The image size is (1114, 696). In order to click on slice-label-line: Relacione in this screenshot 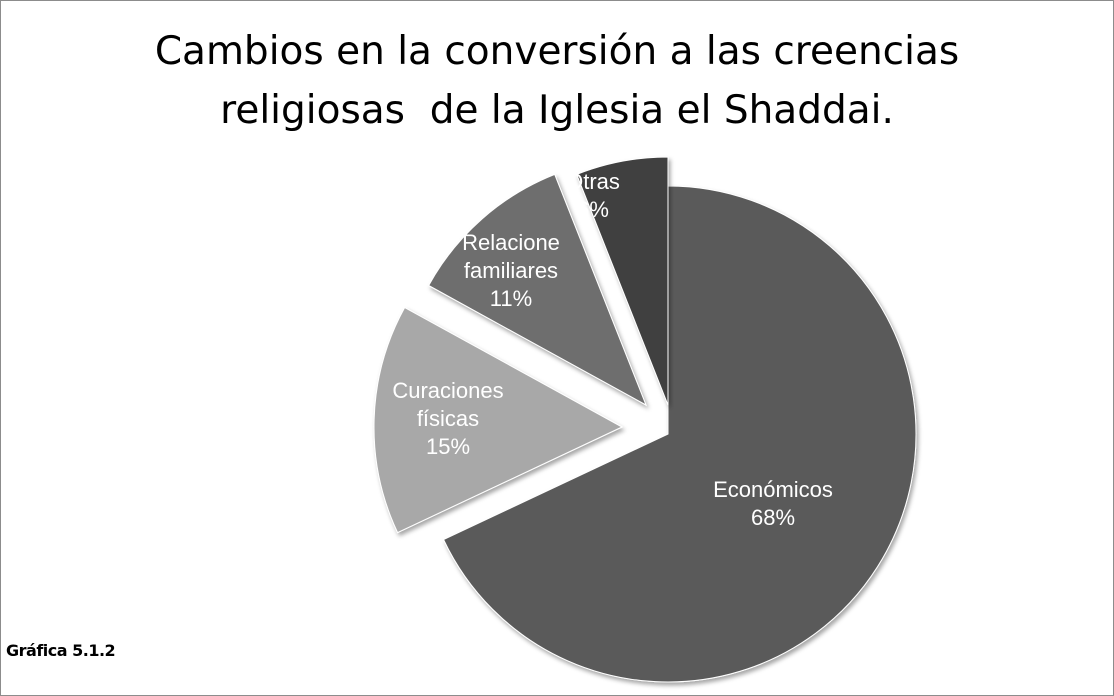, I will do `click(511, 242)`.